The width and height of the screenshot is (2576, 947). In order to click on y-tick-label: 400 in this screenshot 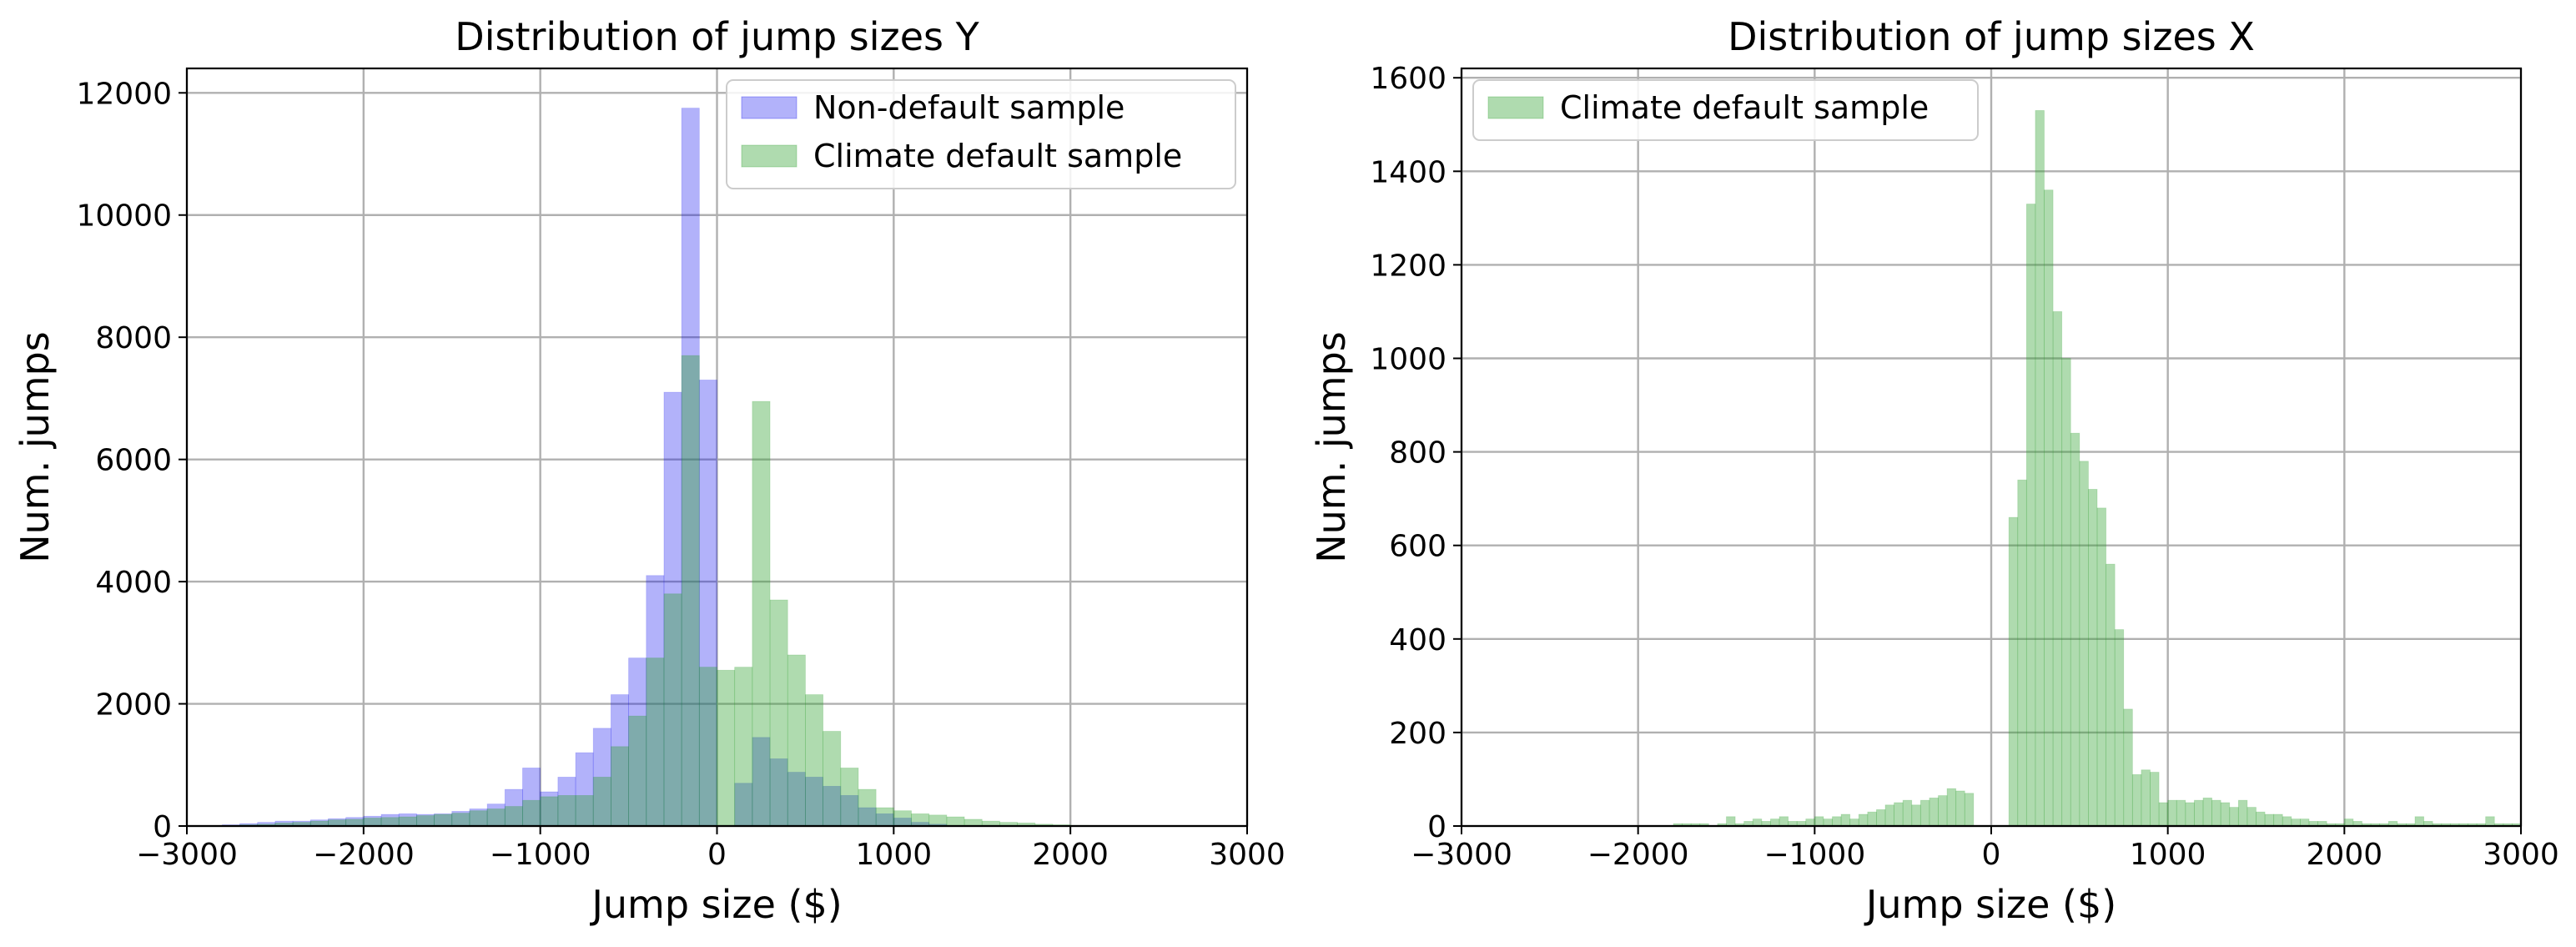, I will do `click(1417, 640)`.